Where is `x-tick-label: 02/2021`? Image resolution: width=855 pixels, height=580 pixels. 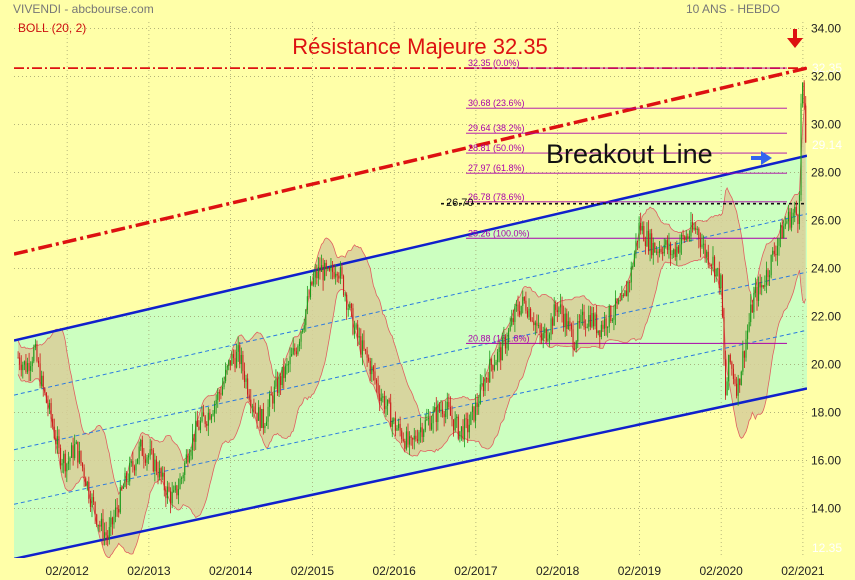
x-tick-label: 02/2021 is located at coordinates (803, 571).